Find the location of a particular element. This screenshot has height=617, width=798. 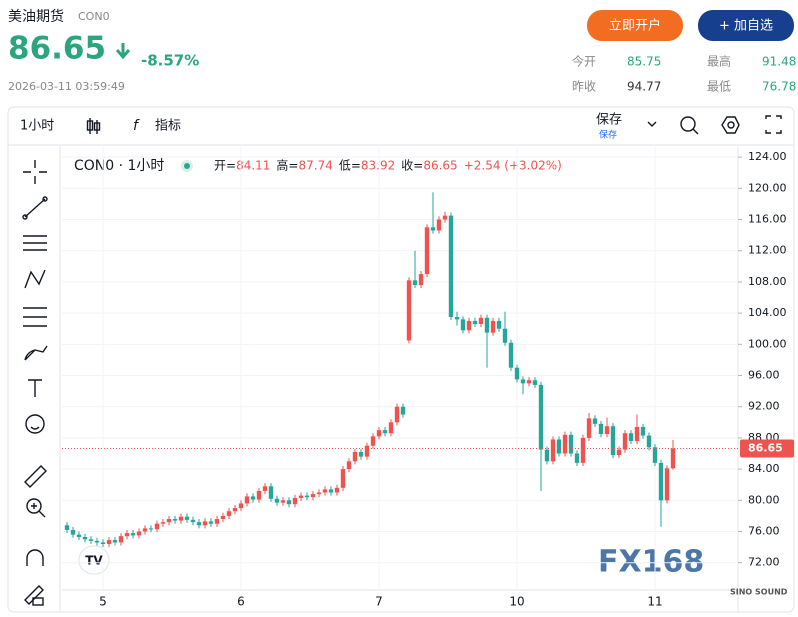

save-button: 保存 is located at coordinates (609, 120).